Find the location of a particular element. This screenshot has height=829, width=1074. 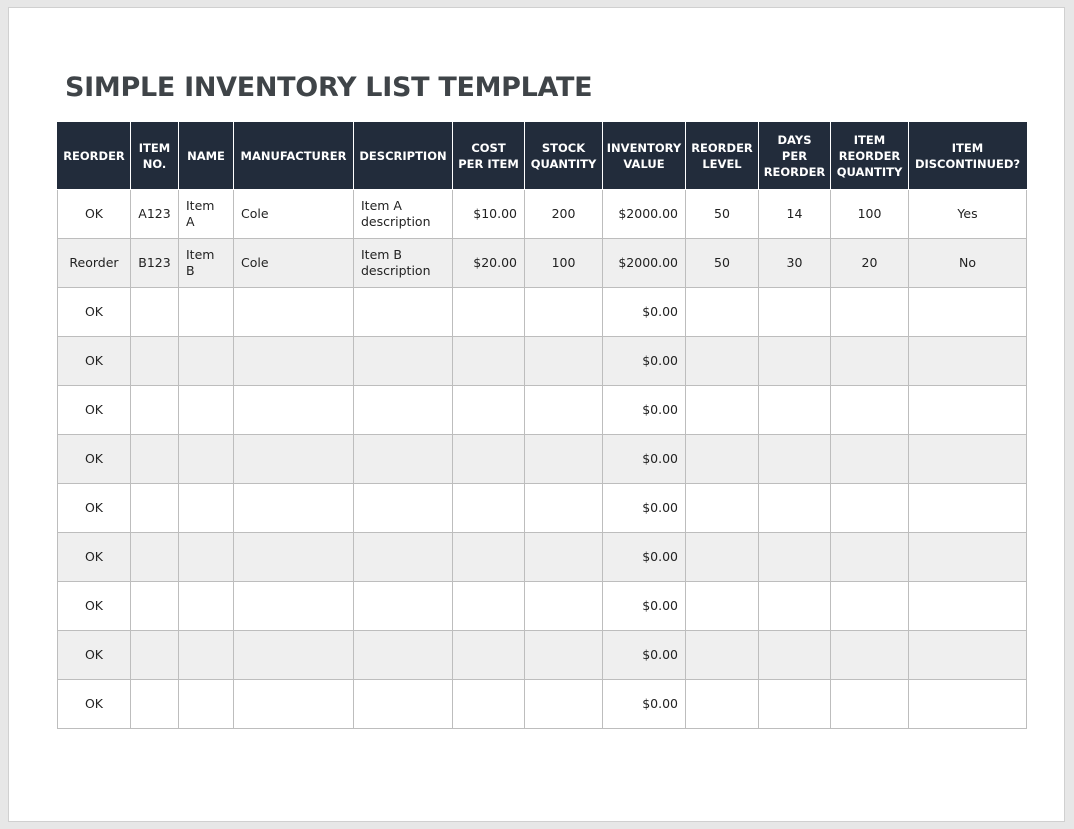

column-header: STOCK QUANTITY is located at coordinates (563, 156).